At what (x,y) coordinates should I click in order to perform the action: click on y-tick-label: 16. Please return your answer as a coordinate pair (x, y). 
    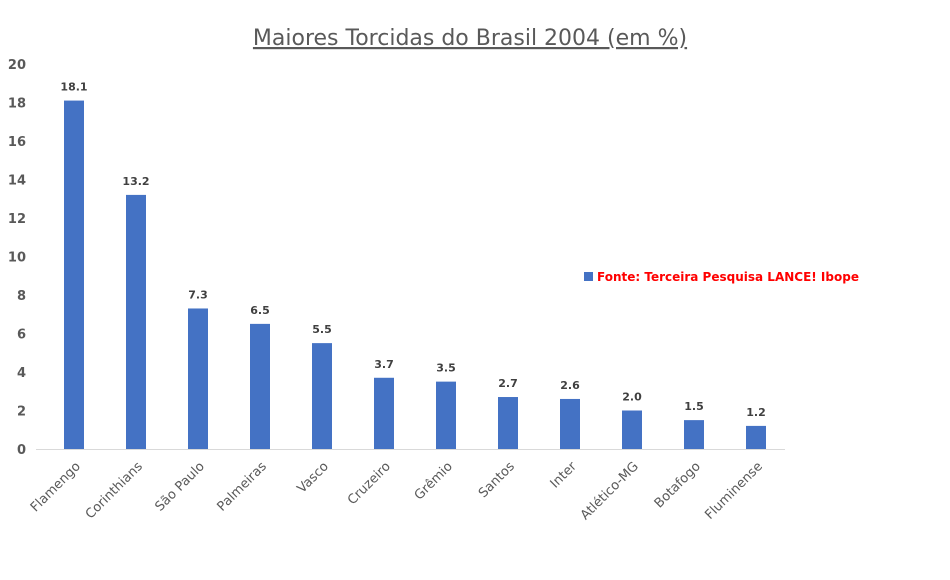
    Looking at the image, I should click on (17, 142).